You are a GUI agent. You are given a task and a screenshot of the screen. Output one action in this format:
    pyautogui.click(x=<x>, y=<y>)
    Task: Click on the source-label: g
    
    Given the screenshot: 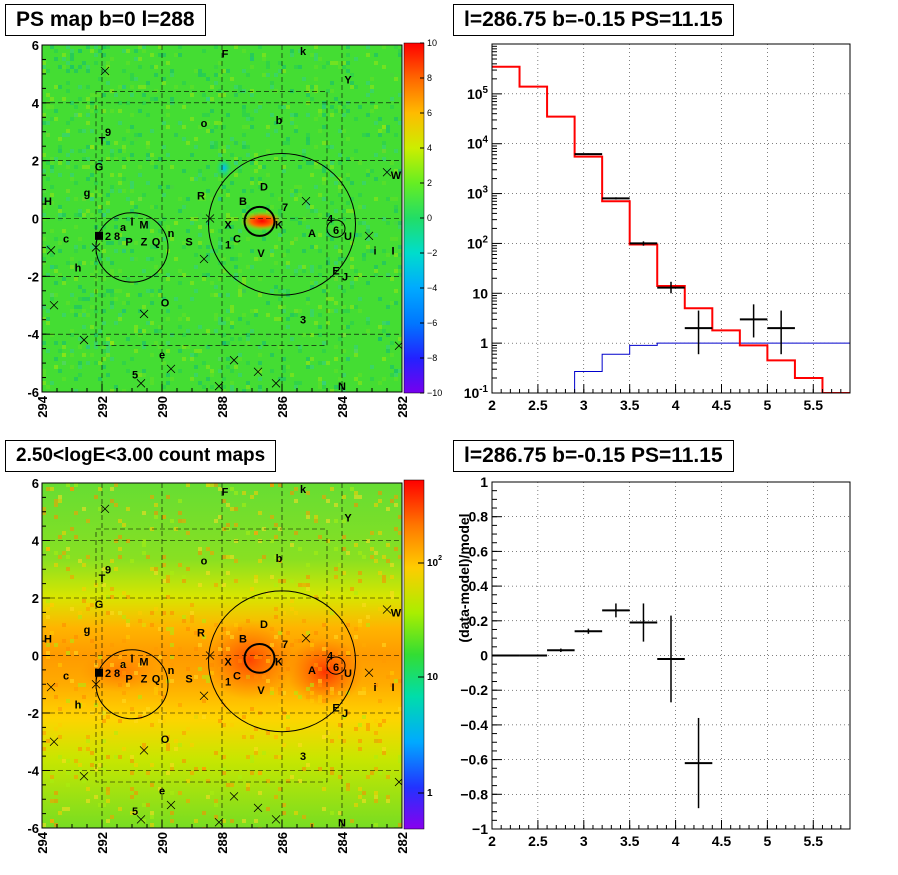 What is the action you would take?
    pyautogui.click(x=87, y=631)
    